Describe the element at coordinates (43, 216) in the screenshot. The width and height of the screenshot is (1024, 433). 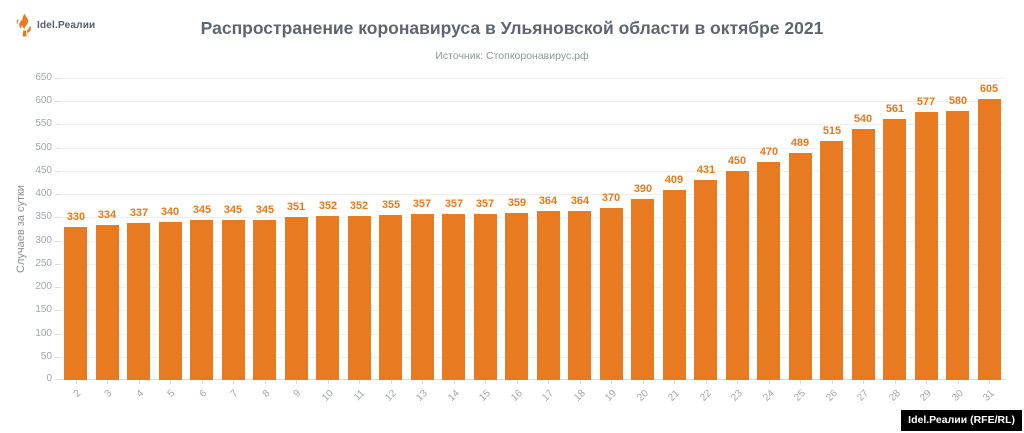
I see `y-axis-tick-label: 350` at that location.